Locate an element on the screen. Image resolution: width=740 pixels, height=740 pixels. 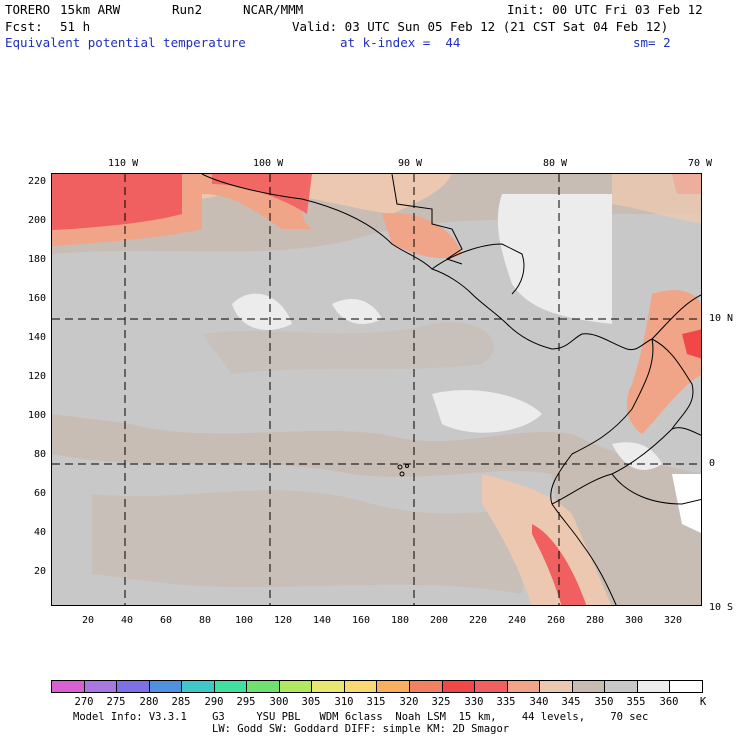
x-tick: 220 is located at coordinates (478, 620).